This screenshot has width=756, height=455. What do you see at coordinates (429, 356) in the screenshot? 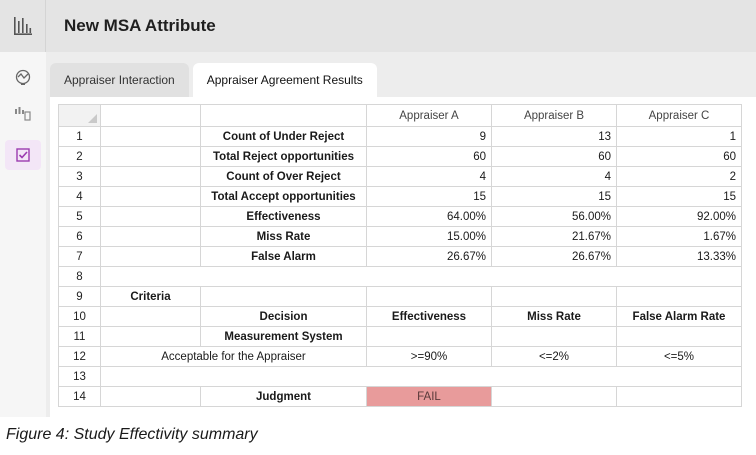
I see `effectiveness-criterion: >=90%` at bounding box center [429, 356].